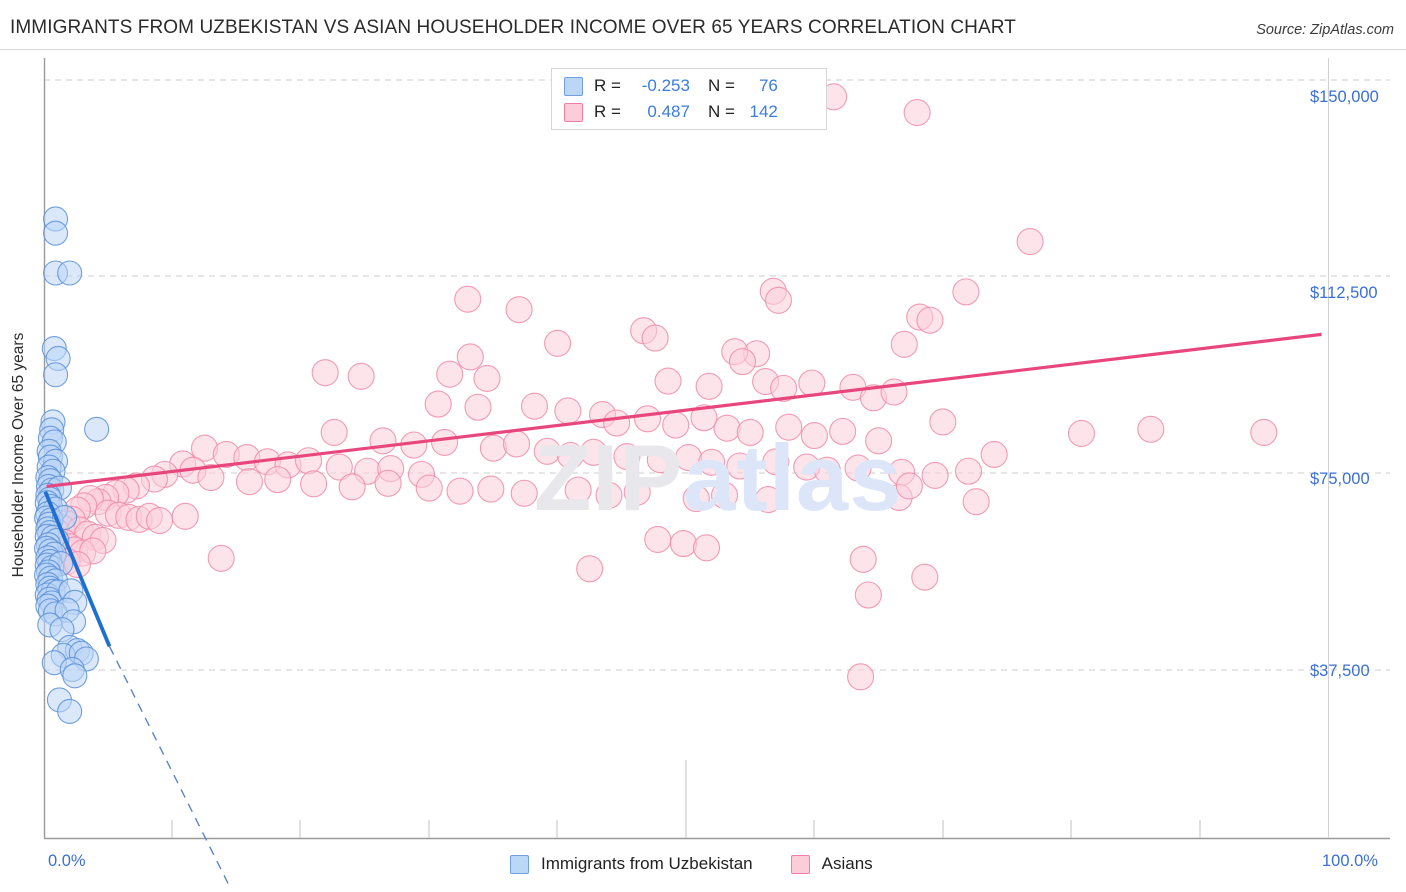  What do you see at coordinates (573, 86) in the screenshot?
I see `legend-swatch-blue-icon` at bounding box center [573, 86].